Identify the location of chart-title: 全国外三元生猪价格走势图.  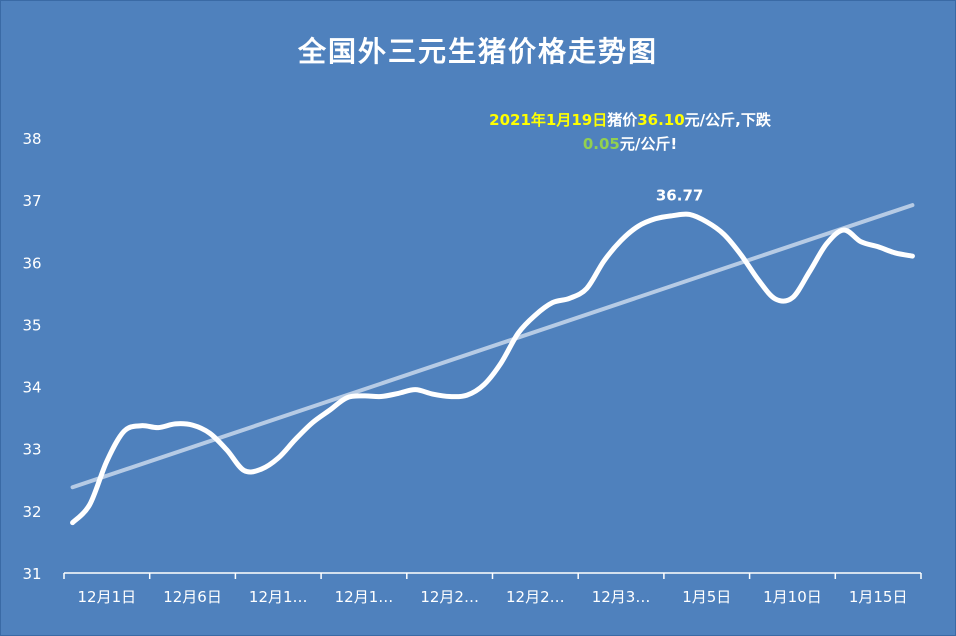
(477, 51).